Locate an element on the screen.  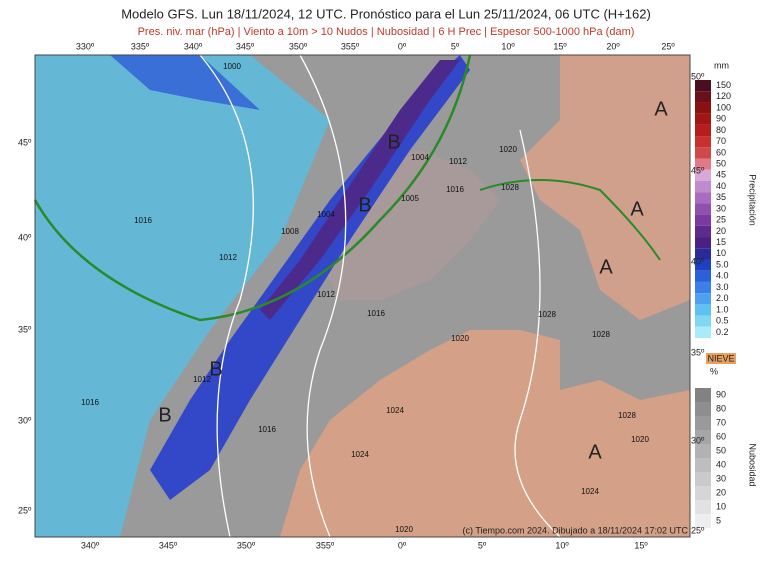
precip-level: 100 is located at coordinates (723, 107).